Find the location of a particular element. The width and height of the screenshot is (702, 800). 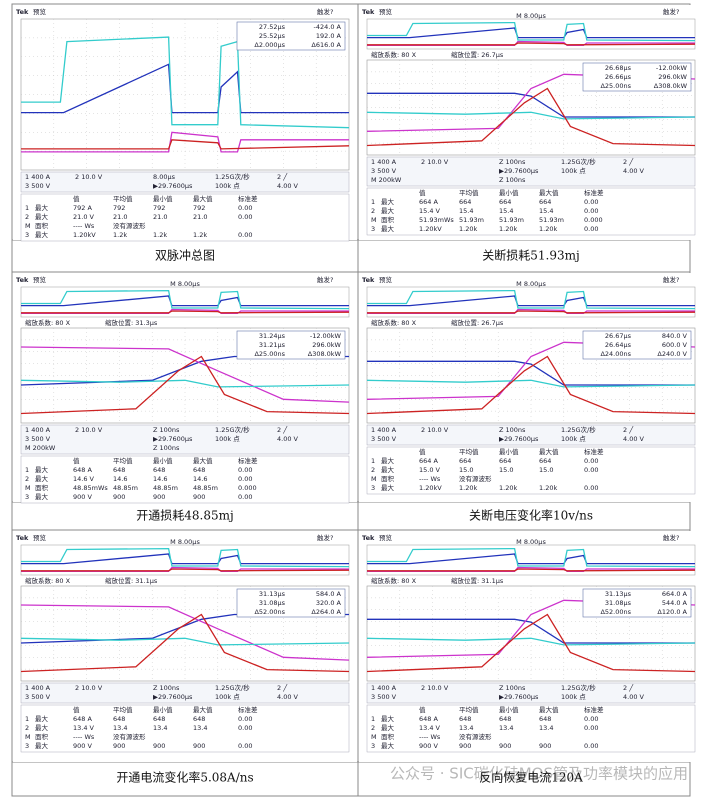

timebase-readout: 4.00 V is located at coordinates (288, 697).